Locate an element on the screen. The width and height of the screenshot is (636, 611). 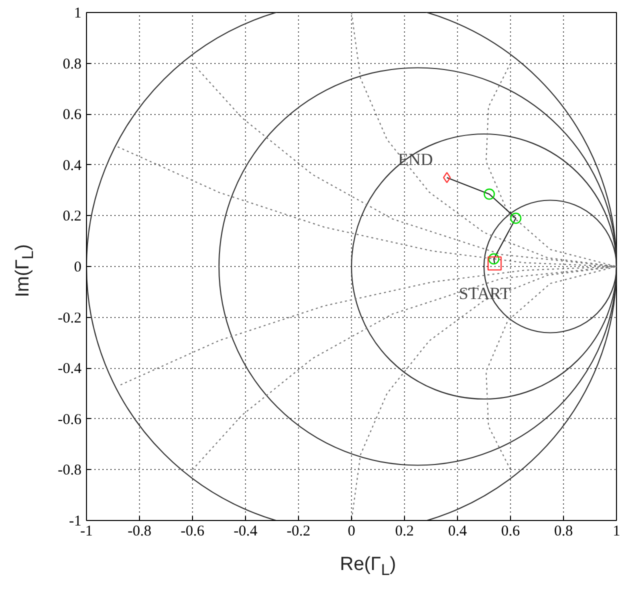
y-tick-label: -0.4 is located at coordinates (70, 369).